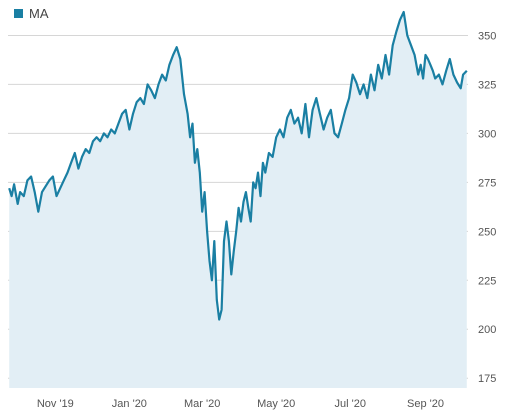 The image size is (511, 413). Describe the element at coordinates (129, 404) in the screenshot. I see `x-tick-label: Jan '20` at that location.